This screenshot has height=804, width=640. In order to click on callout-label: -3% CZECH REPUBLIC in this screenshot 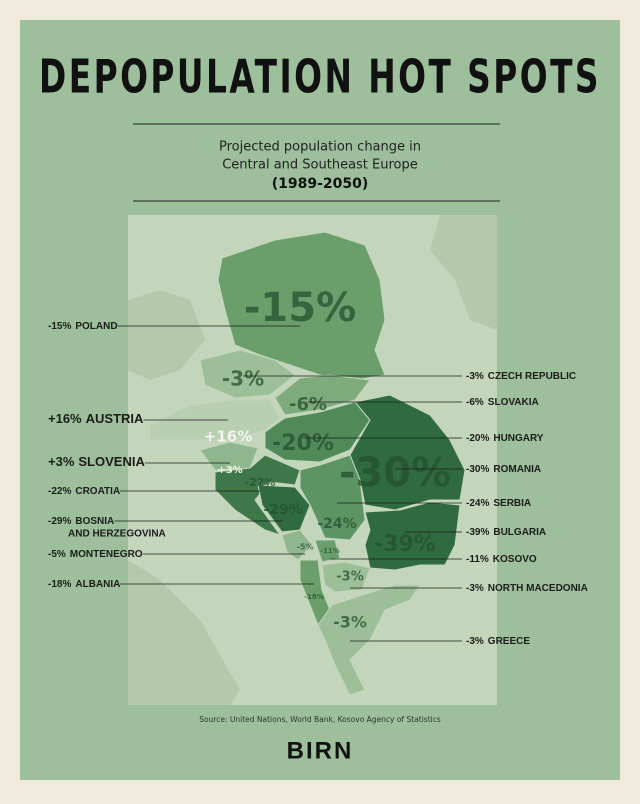, I will do `click(521, 376)`.